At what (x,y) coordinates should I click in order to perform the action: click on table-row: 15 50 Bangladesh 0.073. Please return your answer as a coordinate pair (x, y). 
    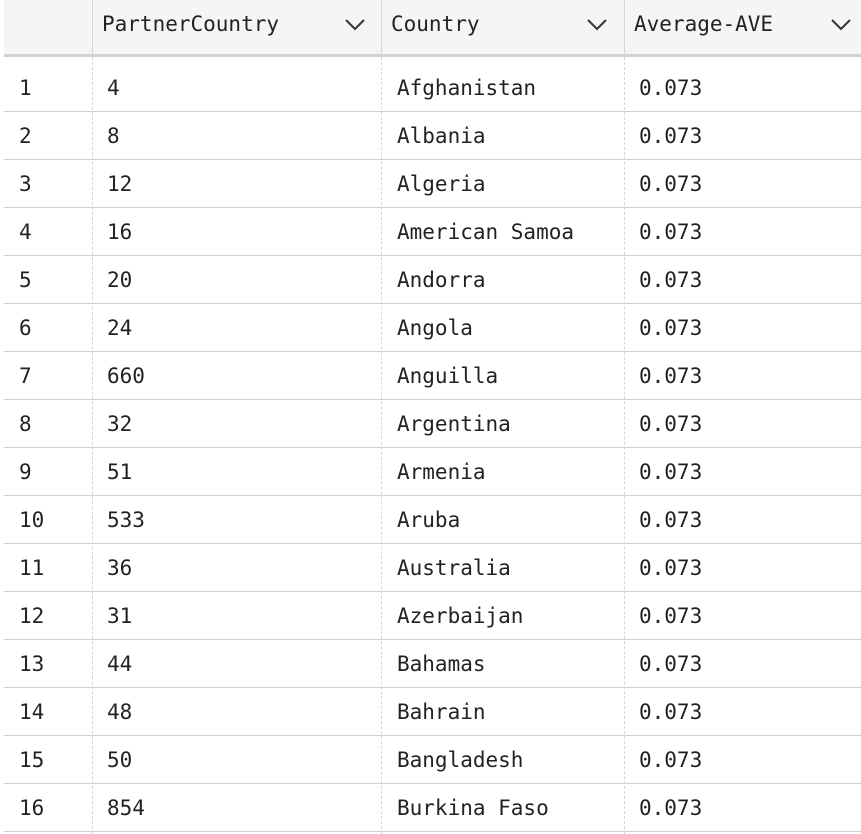
    Looking at the image, I should click on (432, 760).